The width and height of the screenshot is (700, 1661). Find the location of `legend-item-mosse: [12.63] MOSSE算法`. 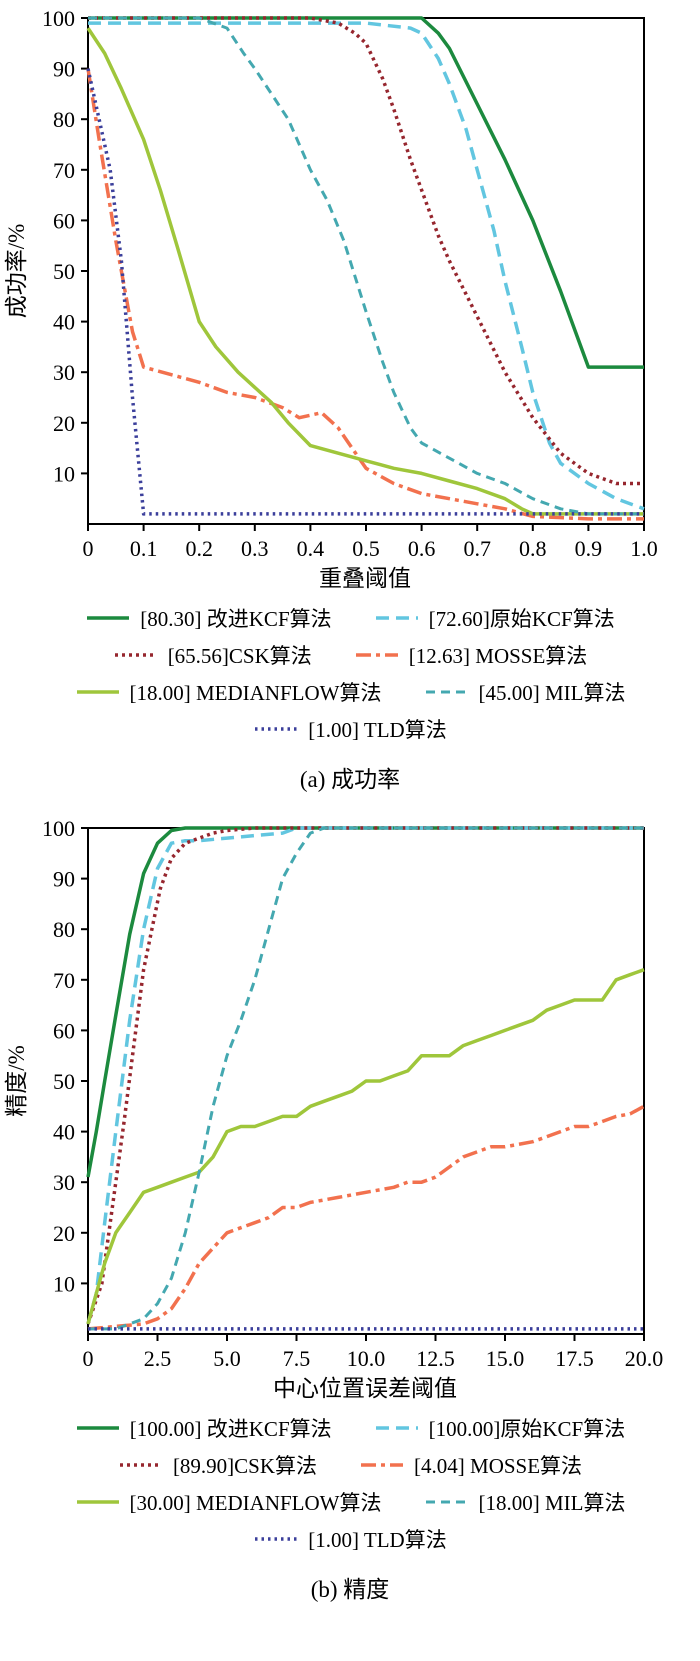

legend-item-mosse: [12.63] MOSSE算法 is located at coordinates (471, 655).